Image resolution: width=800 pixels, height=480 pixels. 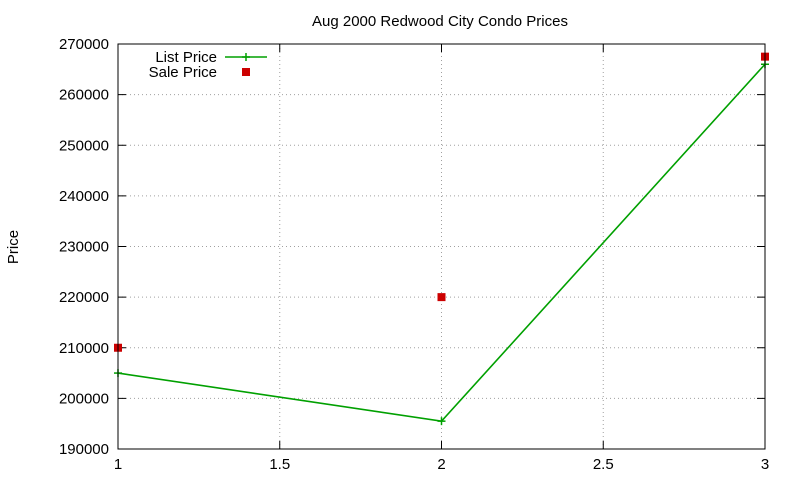 I want to click on x-tick-label: 2, so click(x=441, y=464).